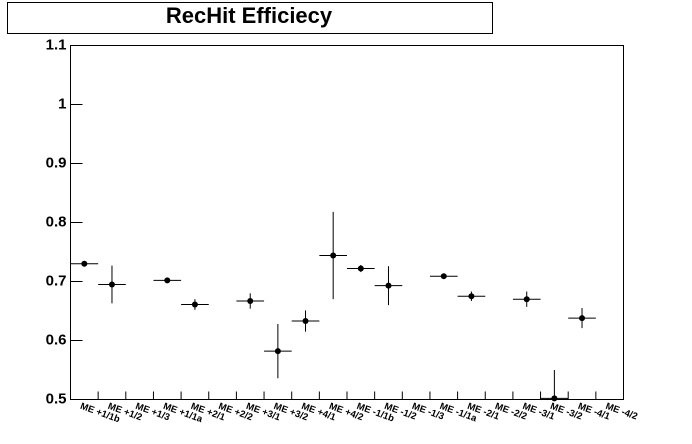 The height and width of the screenshot is (444, 692). I want to click on y-tick-label: 1.1, so click(56, 44).